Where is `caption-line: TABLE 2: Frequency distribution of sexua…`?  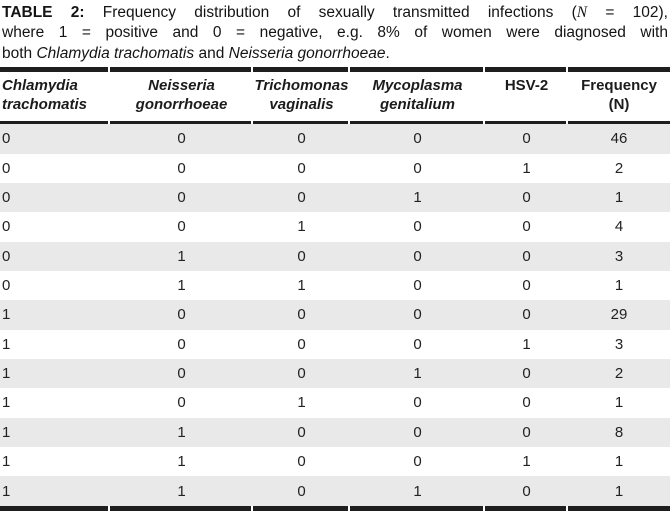
caption-line: TABLE 2: Frequency distribution of sexua… is located at coordinates (335, 13).